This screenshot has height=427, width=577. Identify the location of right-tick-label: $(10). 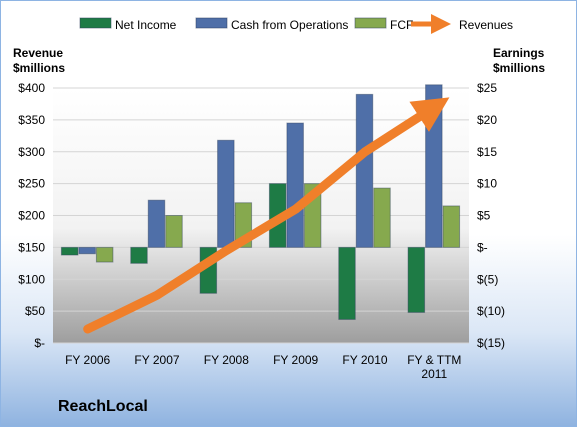
(491, 311).